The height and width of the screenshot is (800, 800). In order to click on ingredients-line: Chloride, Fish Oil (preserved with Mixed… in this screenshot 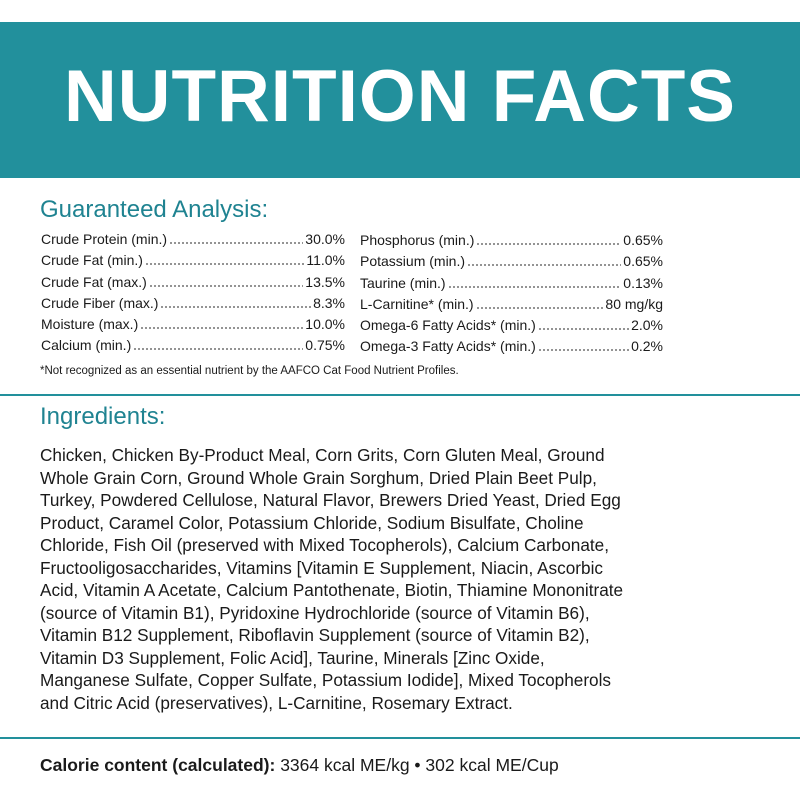, I will do `click(325, 545)`.